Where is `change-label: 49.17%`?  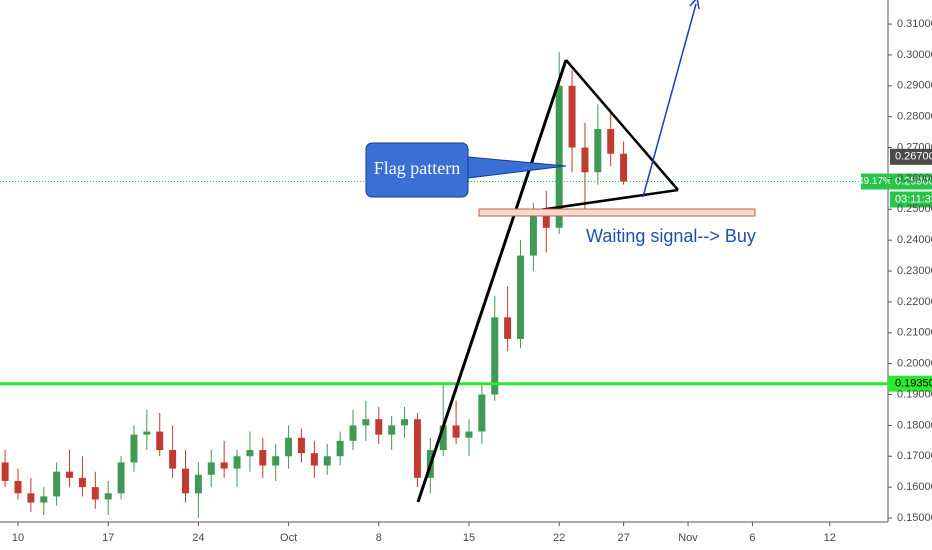 change-label: 49.17% is located at coordinates (875, 181).